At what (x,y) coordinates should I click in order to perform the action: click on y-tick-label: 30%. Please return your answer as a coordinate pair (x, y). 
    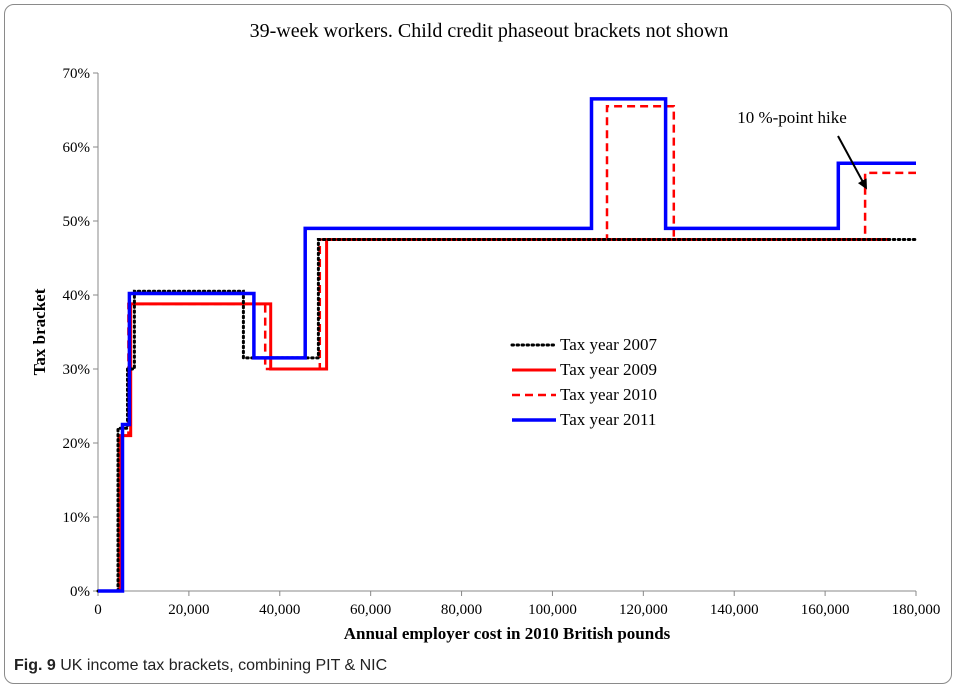
    Looking at the image, I should click on (77, 370).